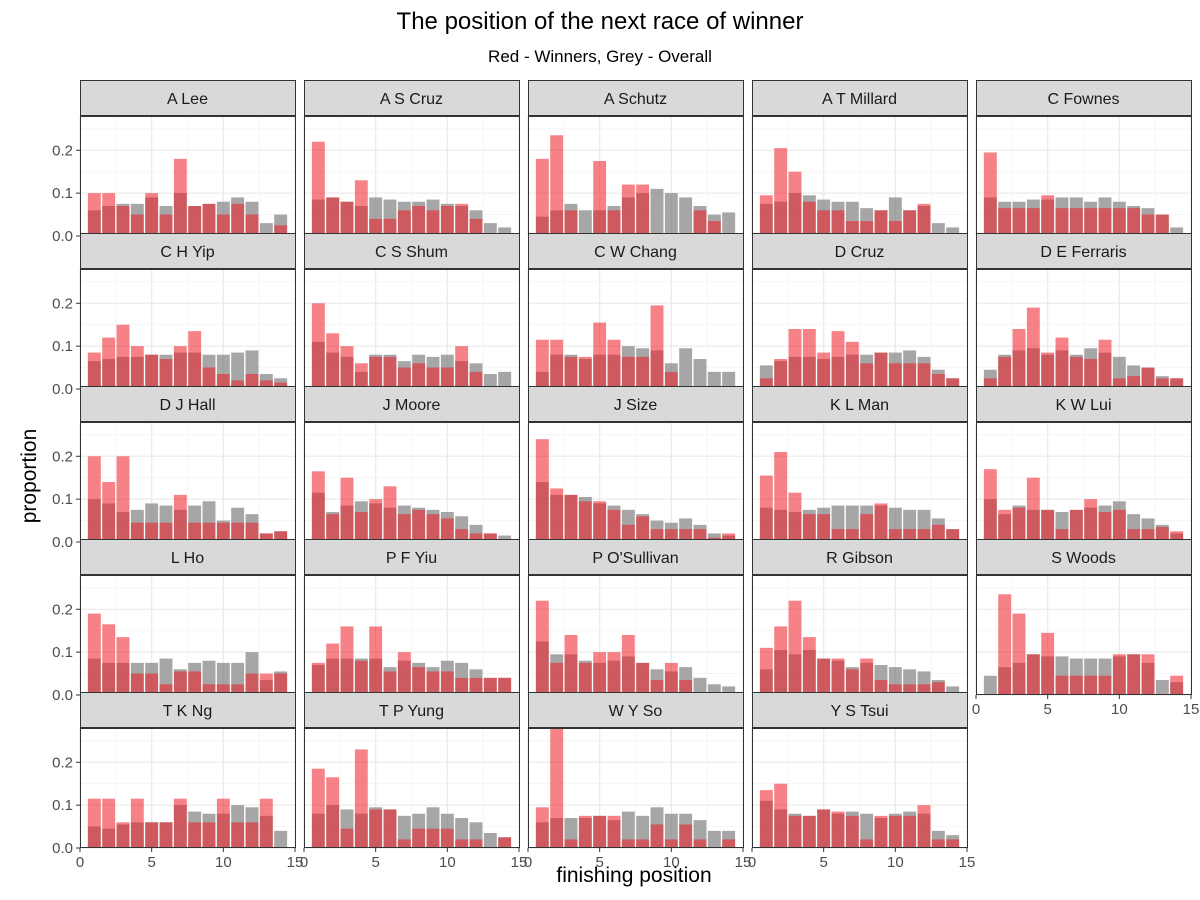  Describe the element at coordinates (635, 311) in the screenshot. I see `facet-panel-c-w-chang: C W Chang` at that location.